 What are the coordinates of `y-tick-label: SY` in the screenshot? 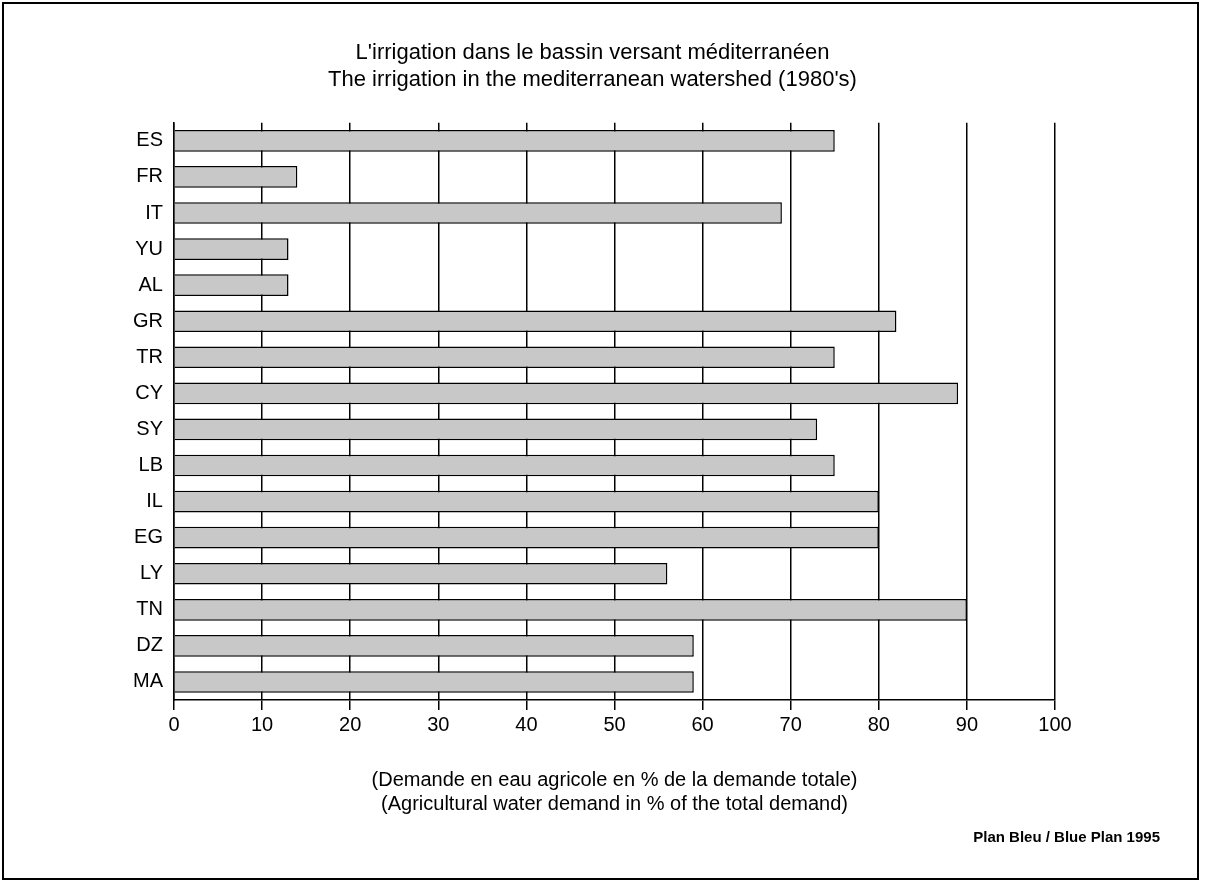 It's located at (149, 427).